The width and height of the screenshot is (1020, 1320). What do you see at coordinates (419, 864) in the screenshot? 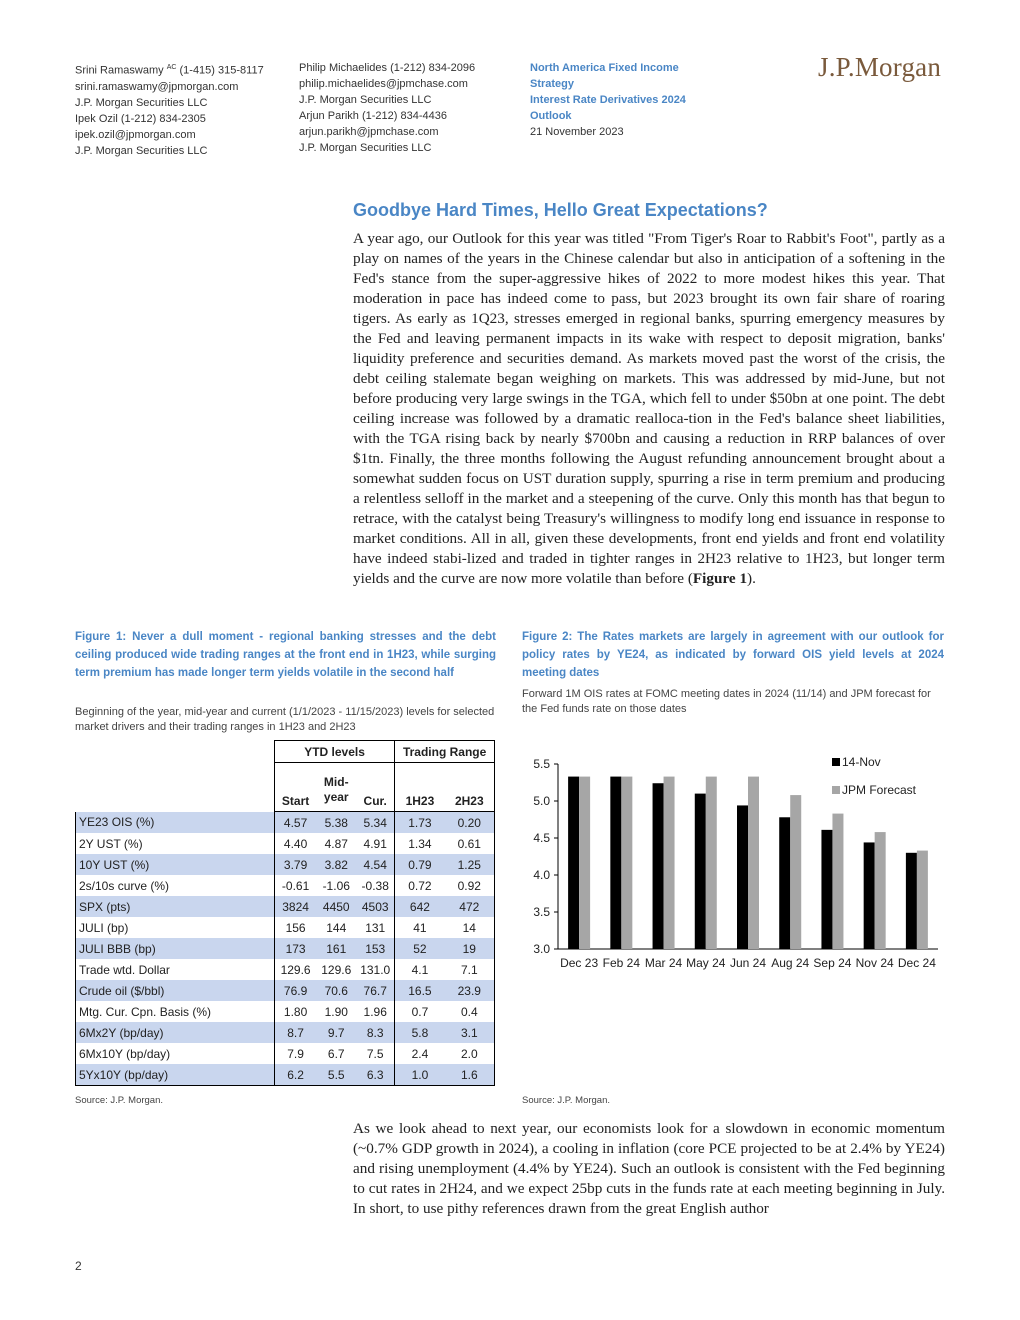
I see `table-cell: 0.79` at bounding box center [419, 864].